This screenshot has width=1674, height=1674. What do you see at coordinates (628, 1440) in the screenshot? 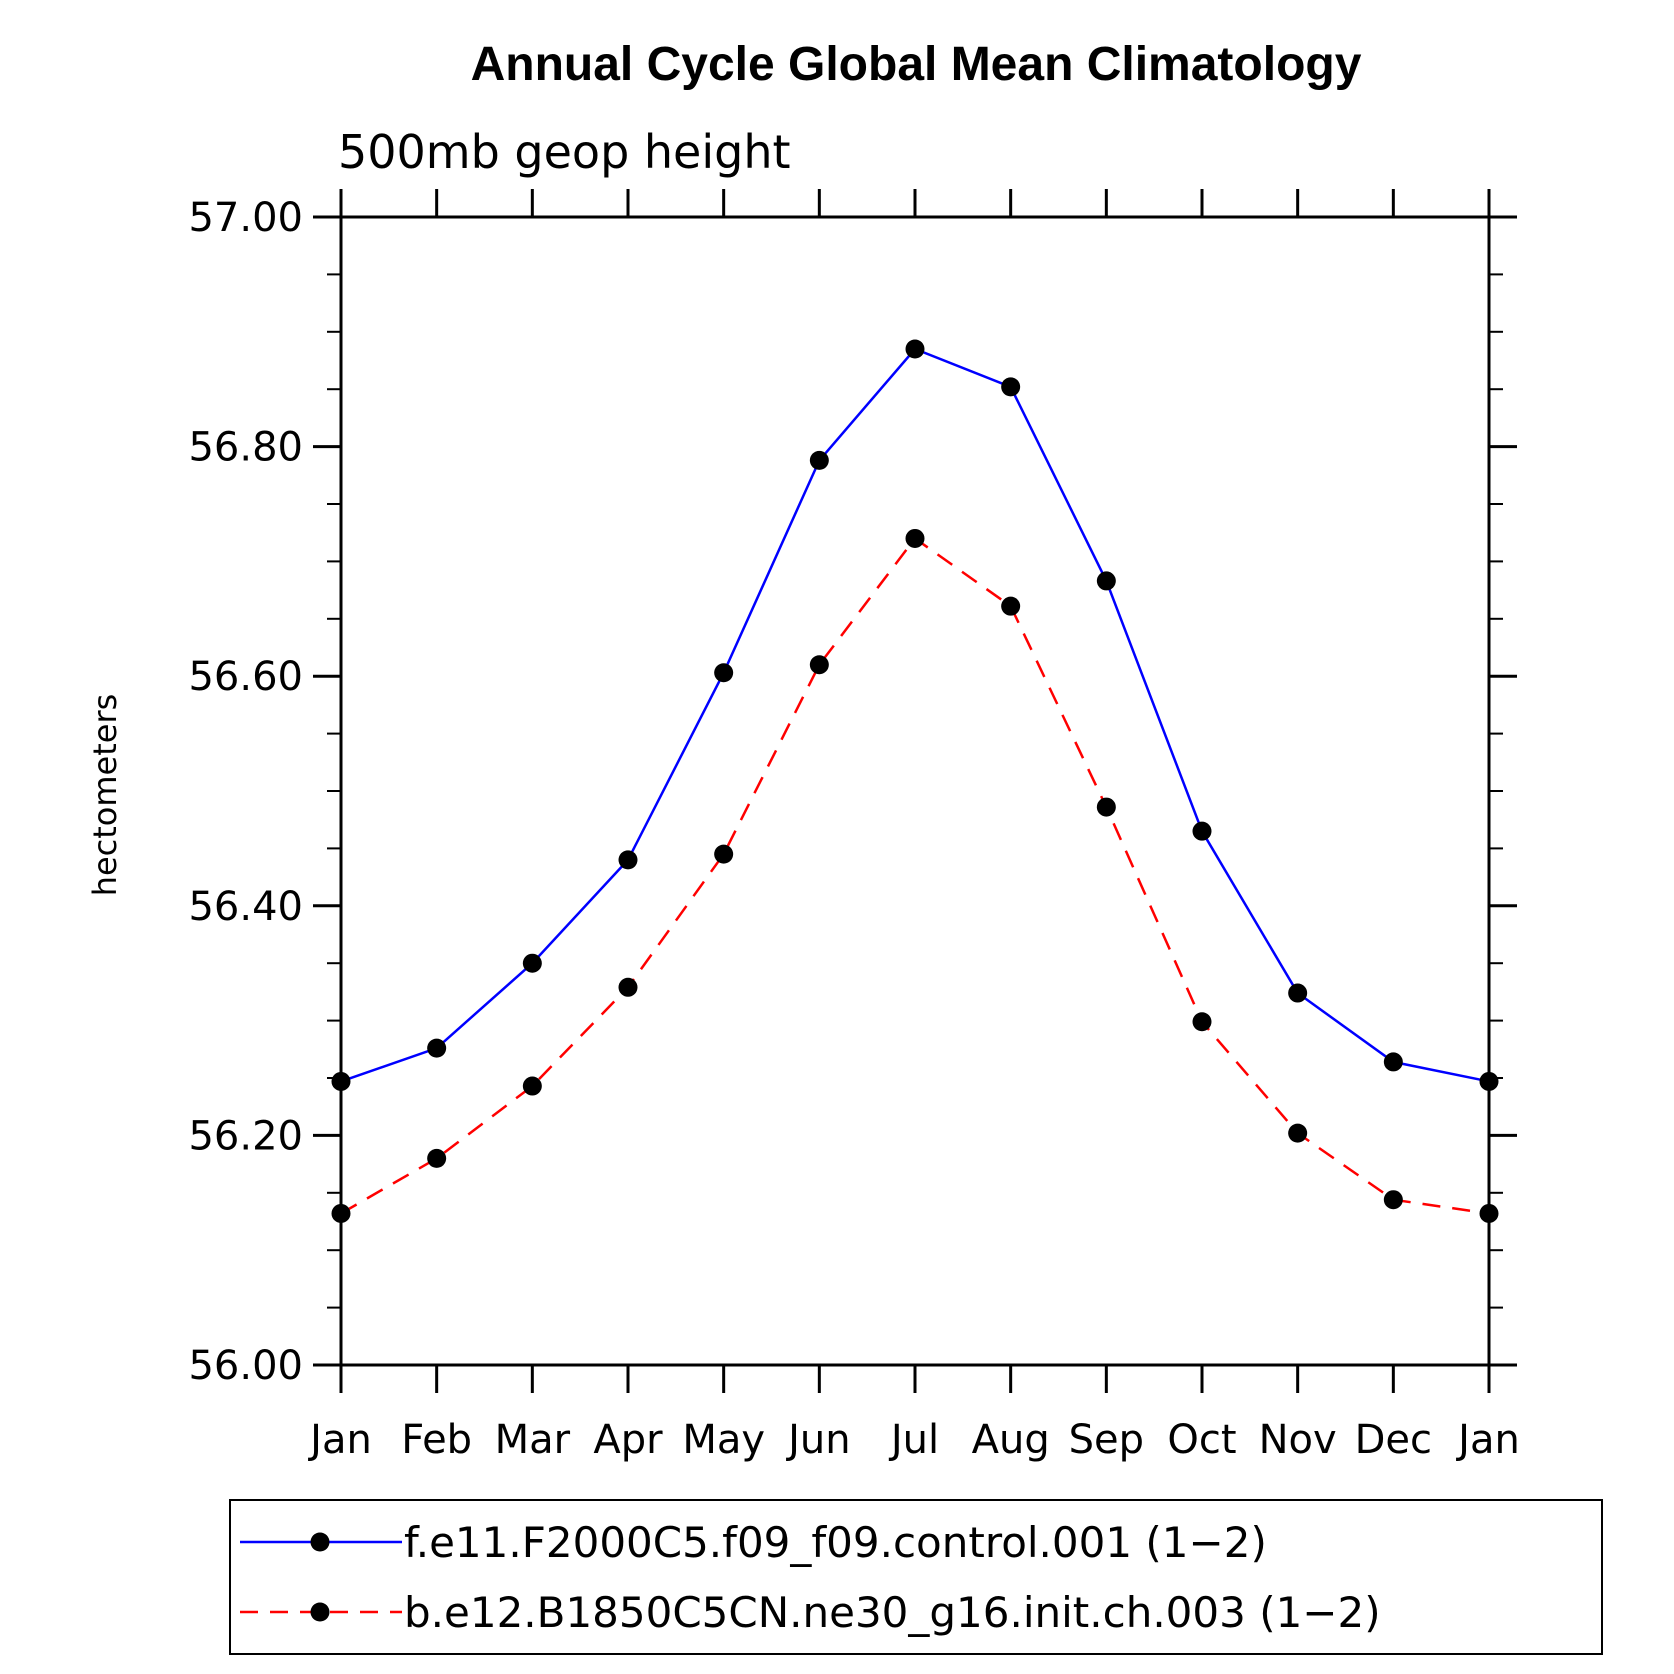
I see `x-tick-label: Apr` at bounding box center [628, 1440].